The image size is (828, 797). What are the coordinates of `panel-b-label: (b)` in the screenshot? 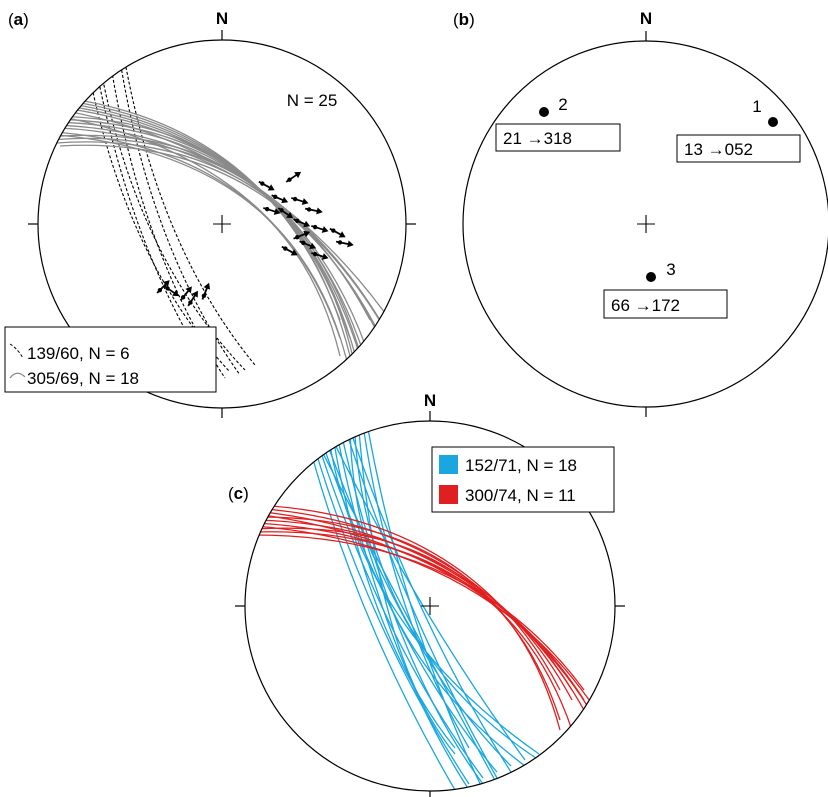 It's located at (464, 19).